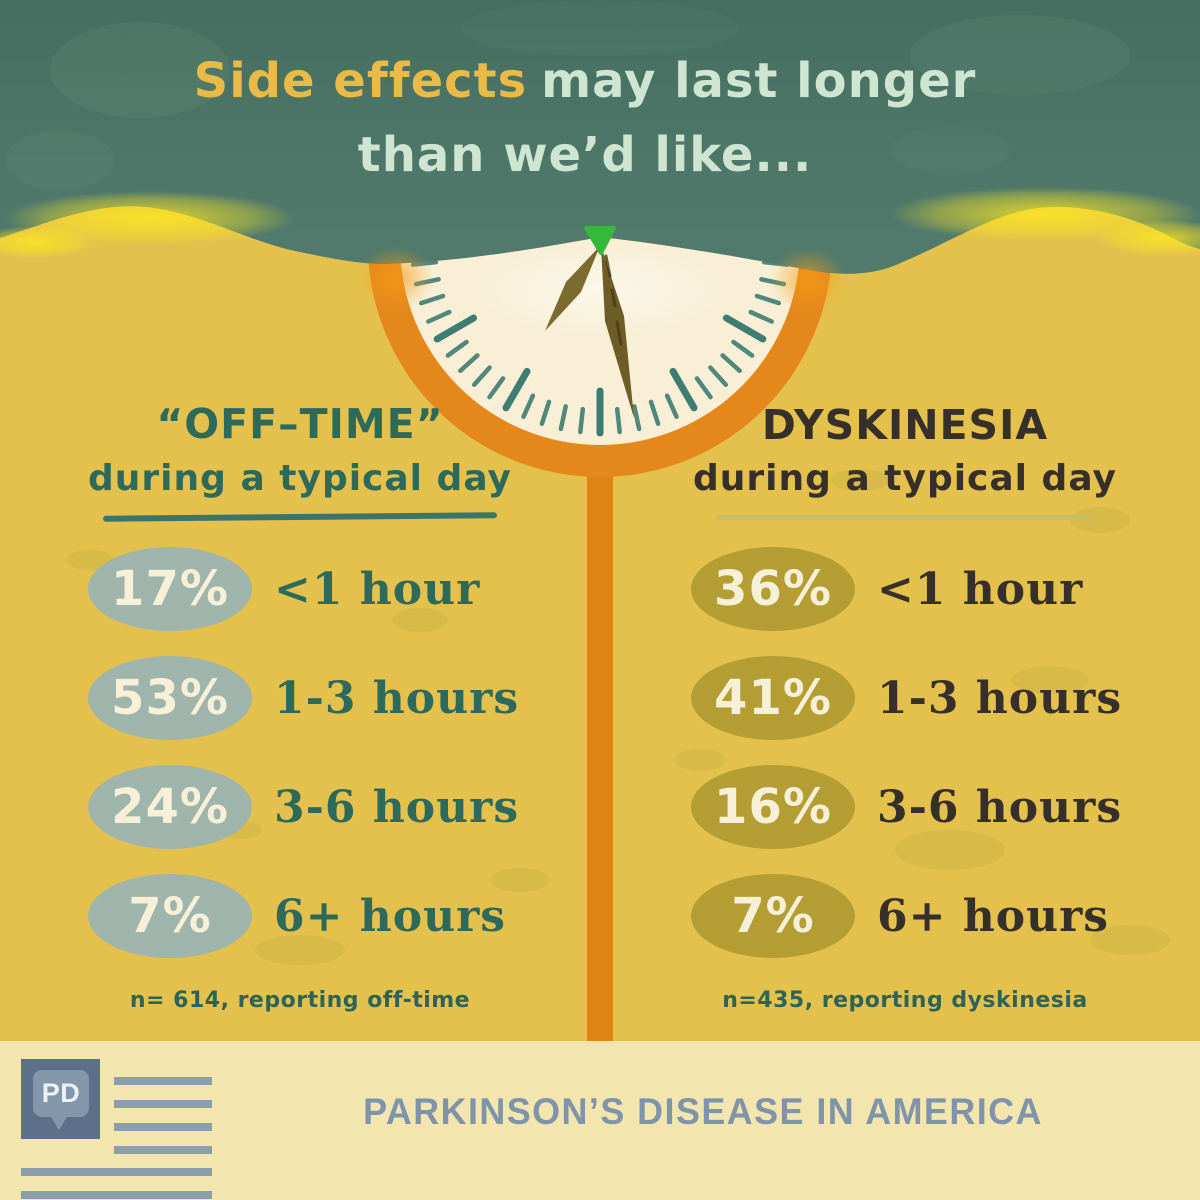  What do you see at coordinates (600, 348) in the screenshot?
I see `clock-tick-marks` at bounding box center [600, 348].